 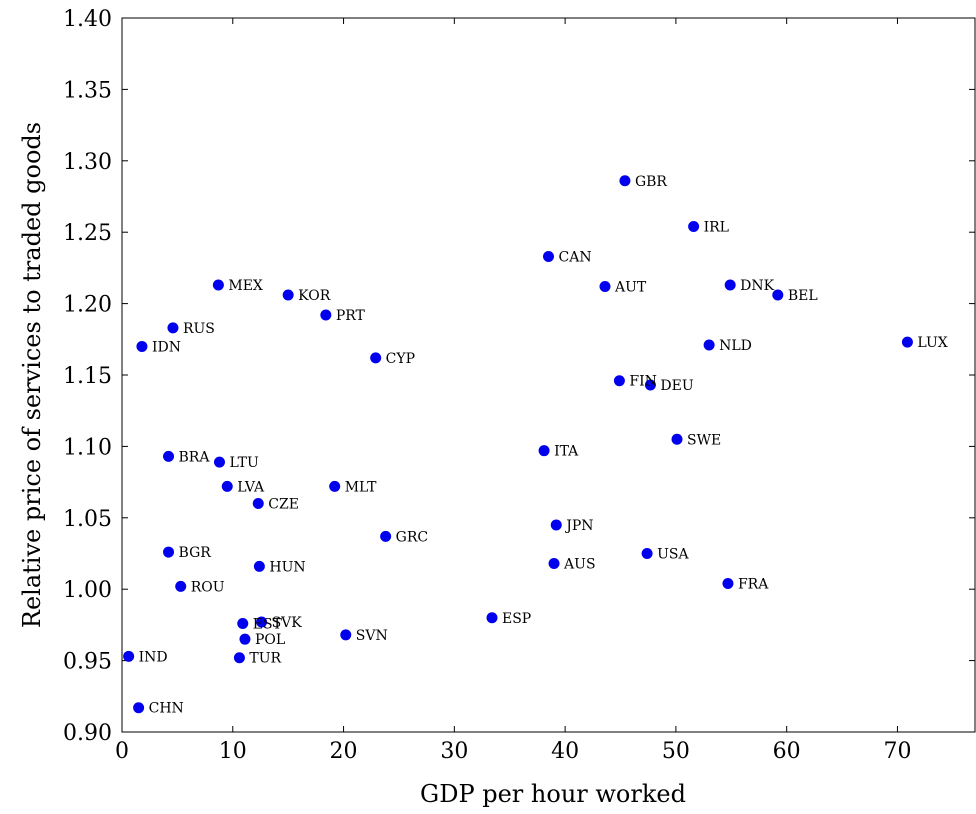 What do you see at coordinates (233, 751) in the screenshot?
I see `x-tick-label: 10` at bounding box center [233, 751].